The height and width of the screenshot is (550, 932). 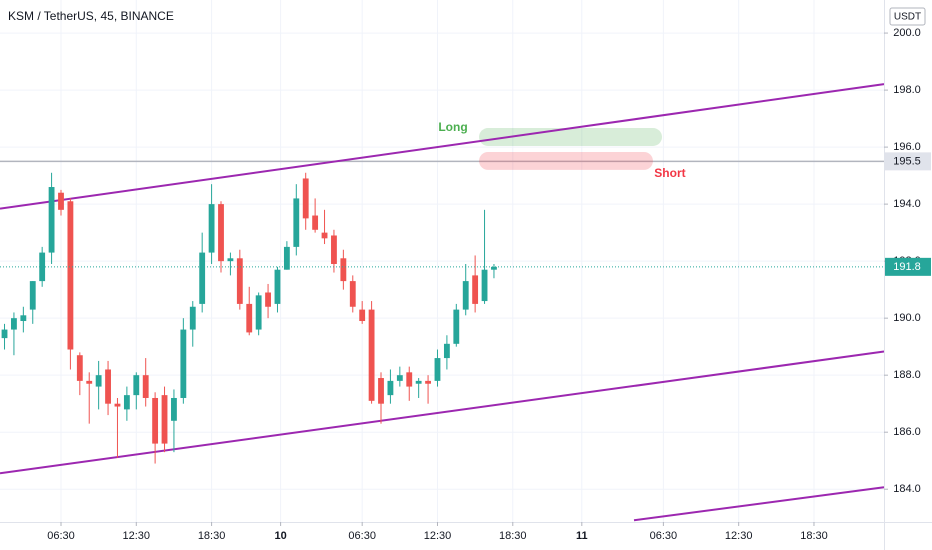 I want to click on position-label: Long, so click(x=452, y=127).